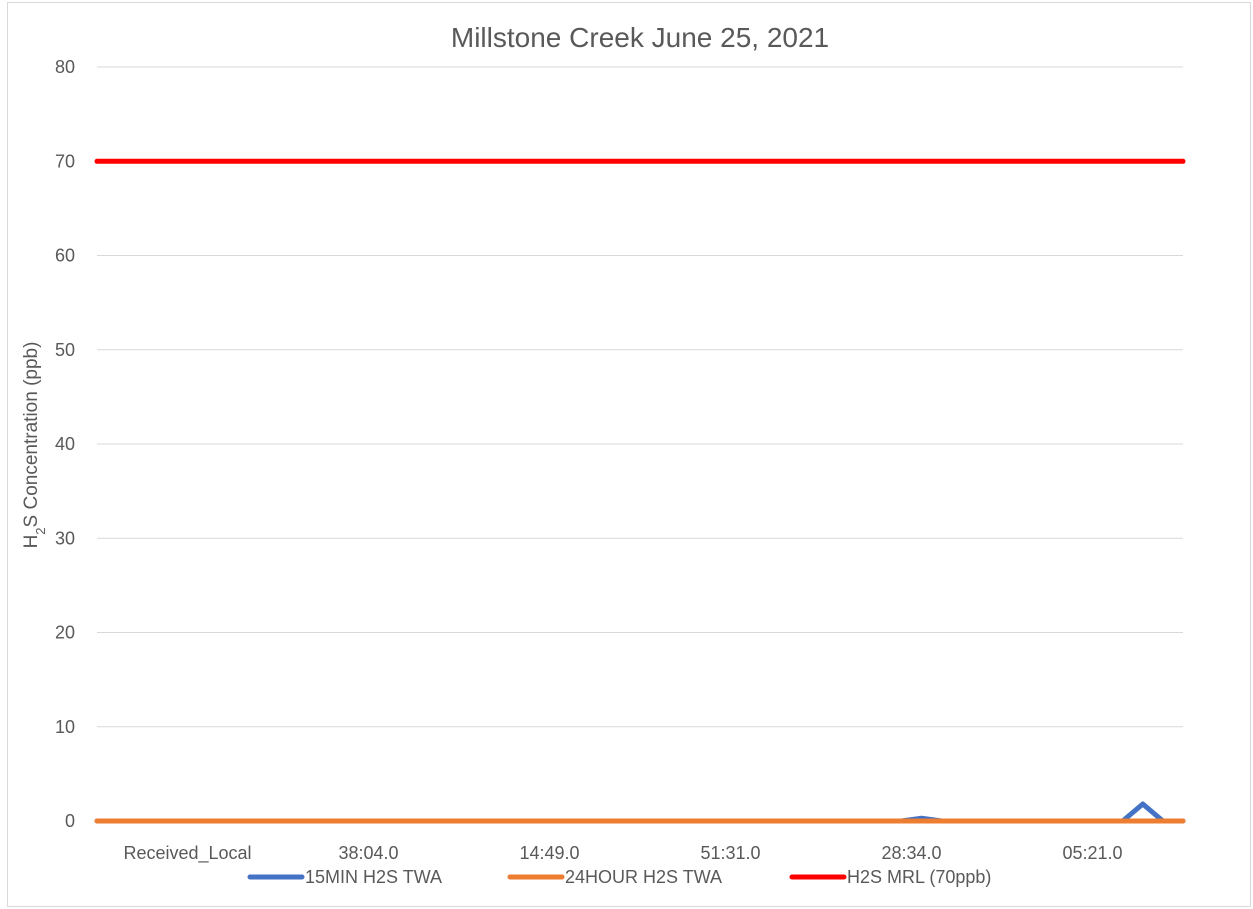  Describe the element at coordinates (65, 350) in the screenshot. I see `y-tick-label: 50` at that location.